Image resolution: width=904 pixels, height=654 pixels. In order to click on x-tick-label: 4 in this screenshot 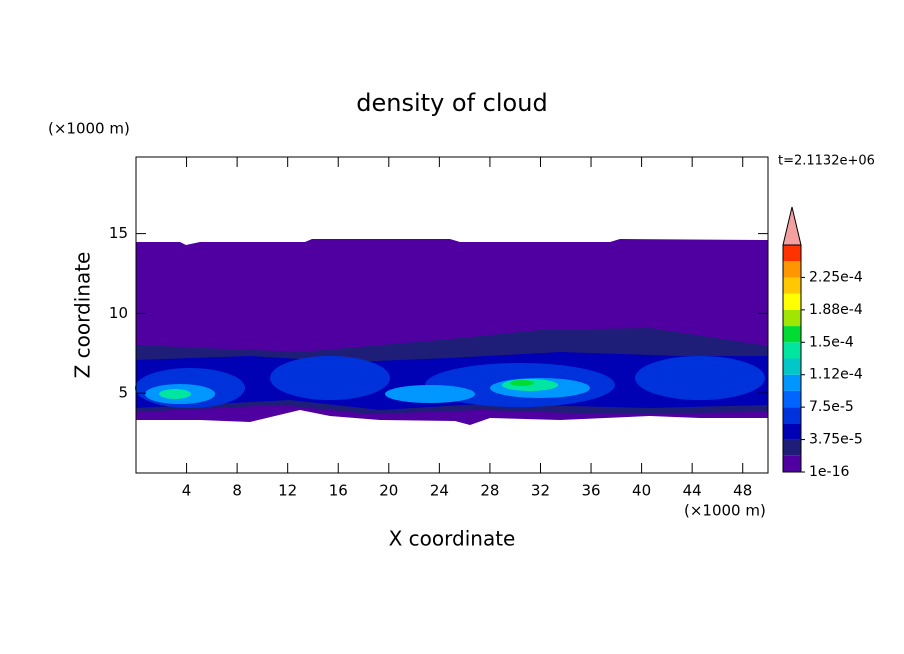, I will do `click(187, 491)`.